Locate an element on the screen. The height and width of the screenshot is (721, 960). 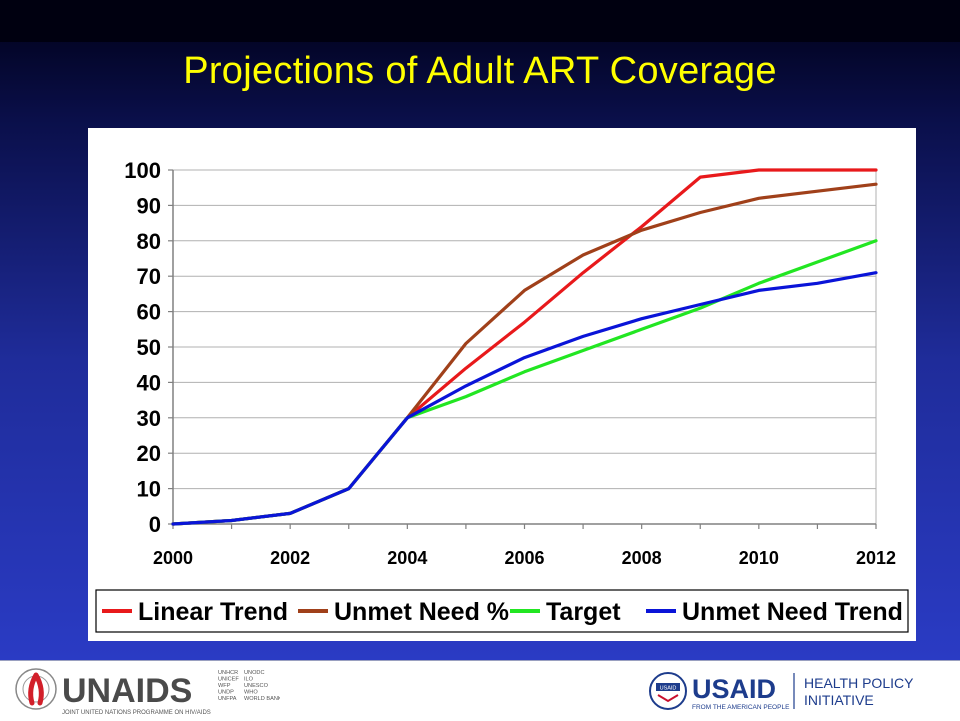
legend-label: Linear Trend is located at coordinates (213, 612).